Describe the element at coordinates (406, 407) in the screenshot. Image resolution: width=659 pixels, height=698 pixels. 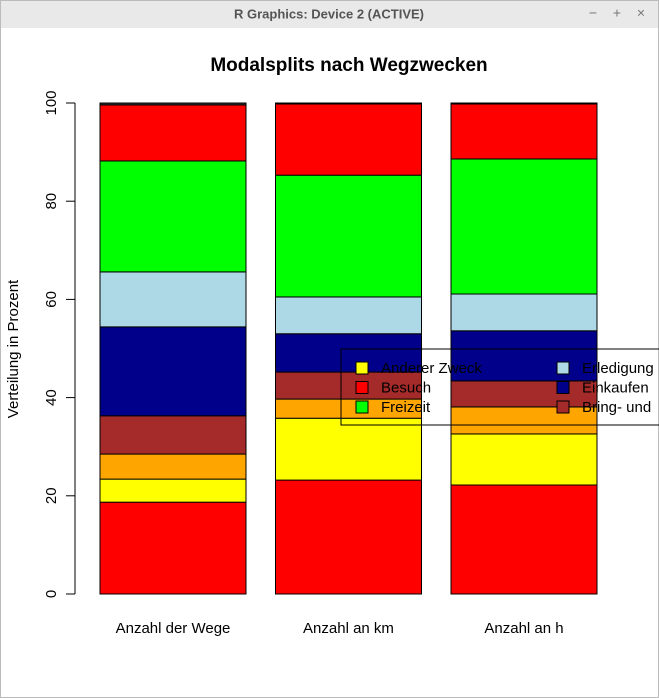
I see `legend-label: Freizeit` at that location.